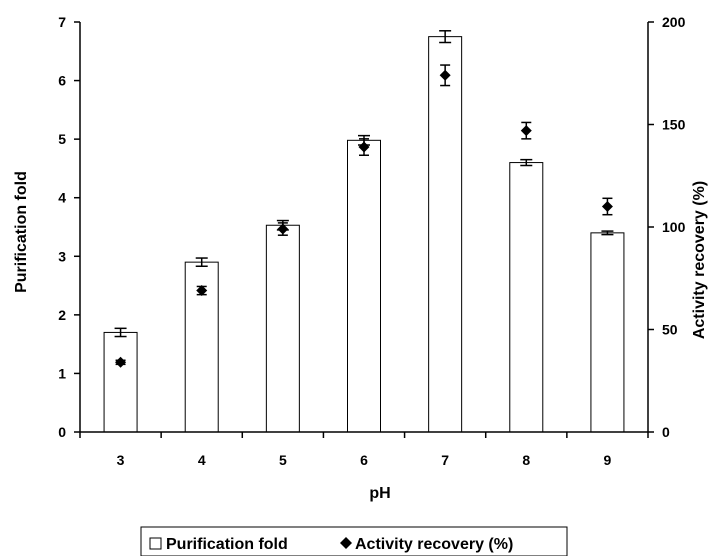 Image resolution: width=712 pixels, height=556 pixels. Describe the element at coordinates (434, 544) in the screenshot. I see `legend-label-activity: Activity recovery (%)` at that location.